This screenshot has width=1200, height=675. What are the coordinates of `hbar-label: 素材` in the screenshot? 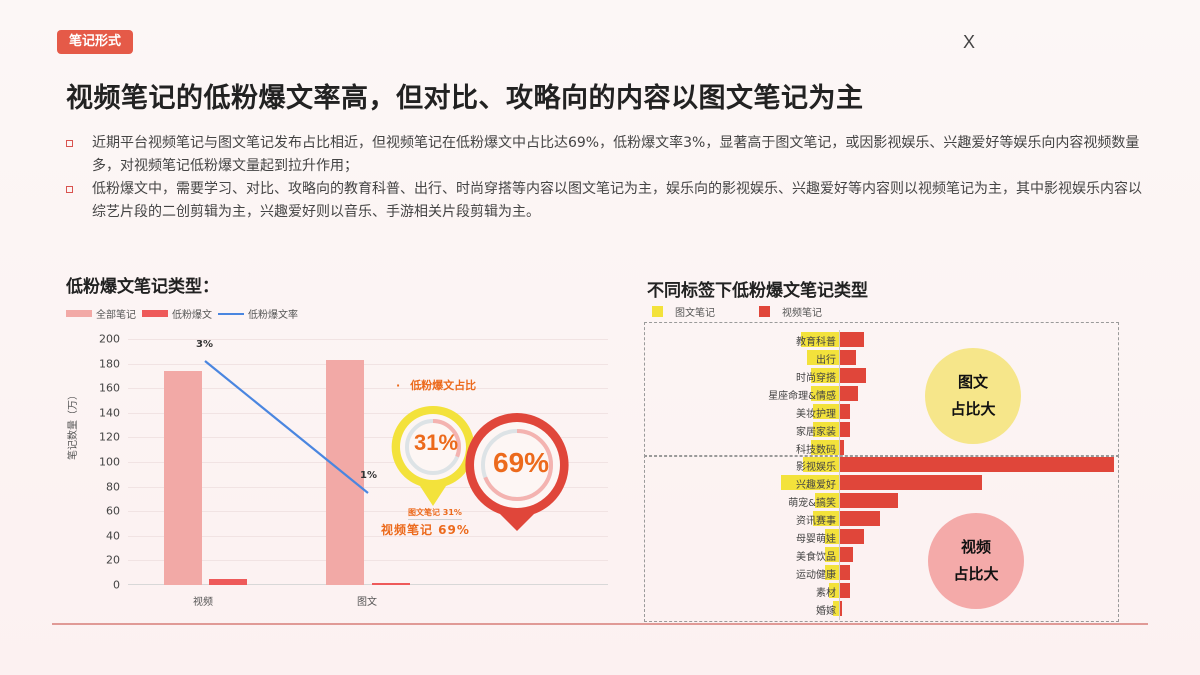 It's located at (826, 593).